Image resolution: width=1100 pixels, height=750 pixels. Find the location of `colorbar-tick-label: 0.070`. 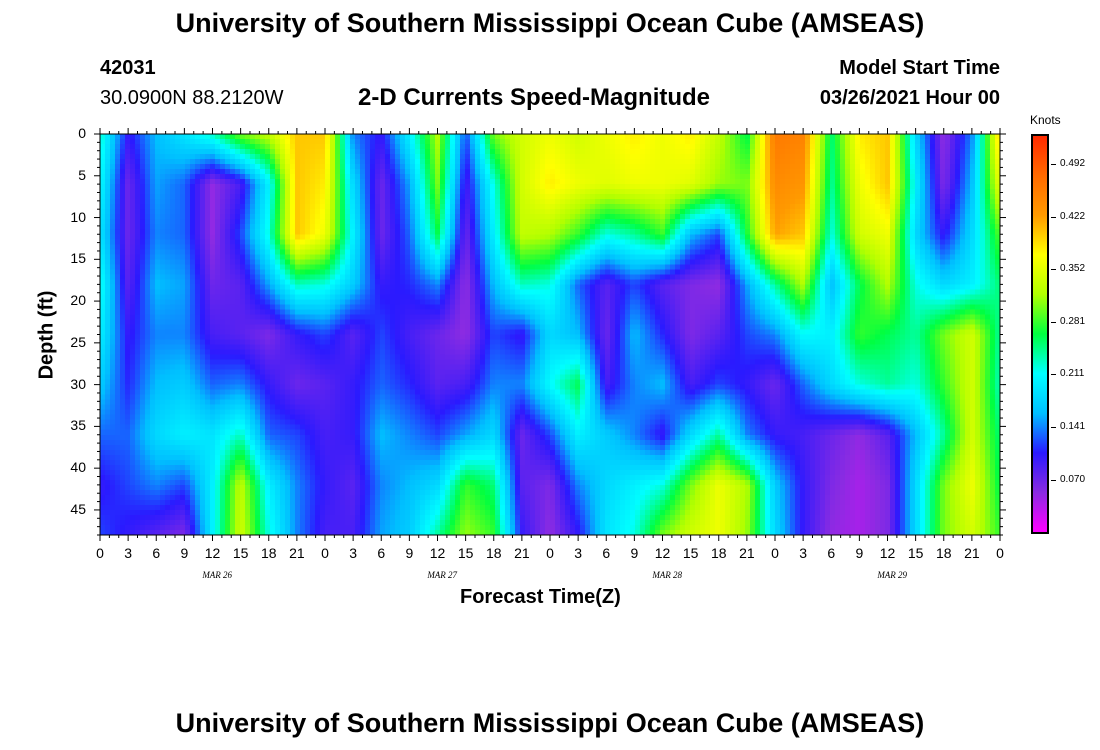

colorbar-tick-label: 0.070 is located at coordinates (1073, 479).